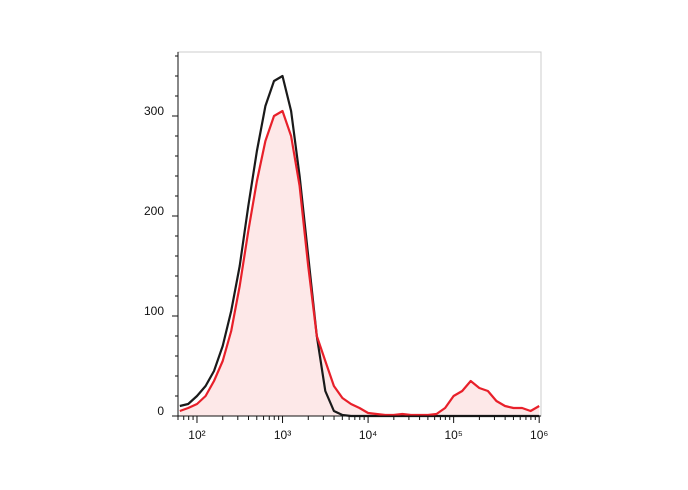 The width and height of the screenshot is (688, 490). Describe the element at coordinates (453, 435) in the screenshot. I see `x-tick-label: 10⁵` at that location.